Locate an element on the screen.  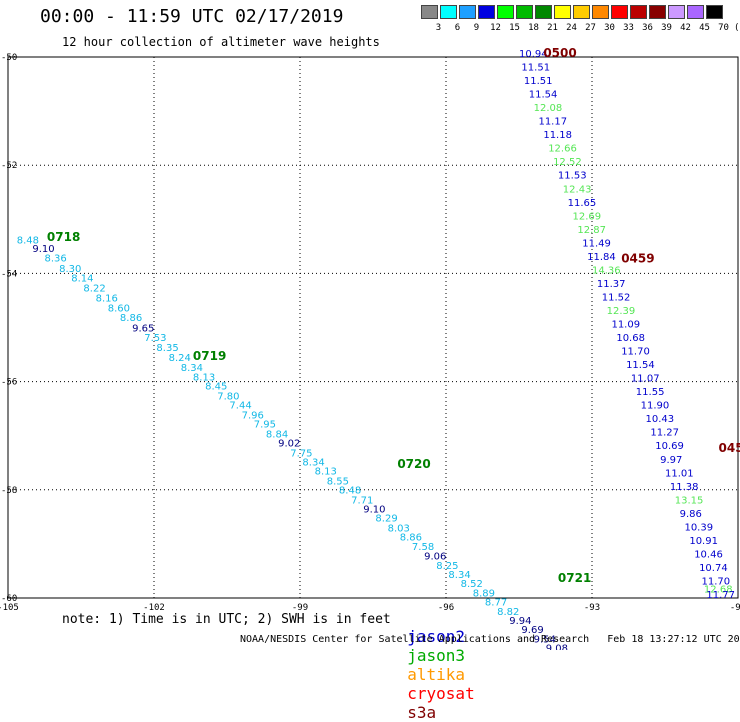
wave-height-point: 8.45 is located at coordinates (216, 387).